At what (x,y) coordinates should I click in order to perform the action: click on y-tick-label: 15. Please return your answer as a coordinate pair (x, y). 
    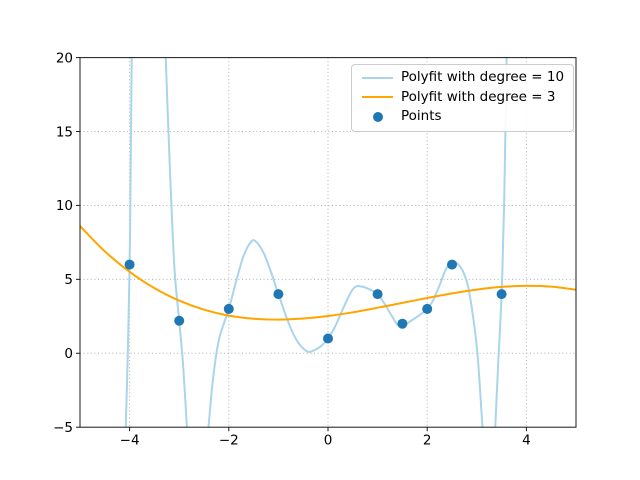
    Looking at the image, I should click on (64, 132).